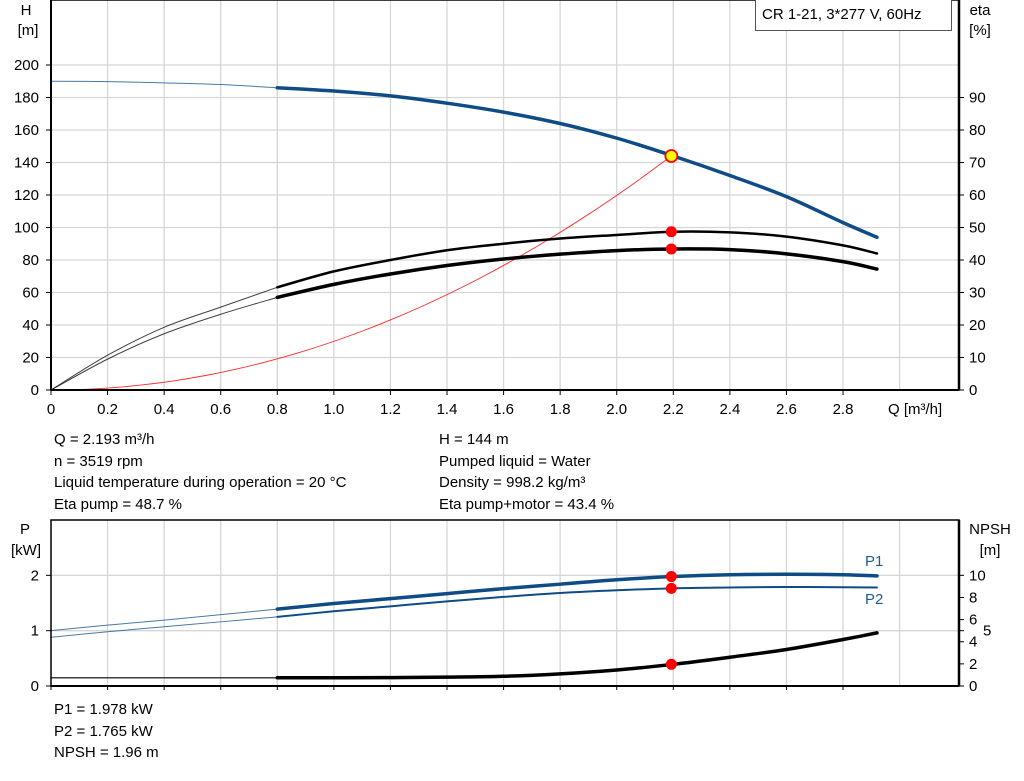 The width and height of the screenshot is (1024, 781). What do you see at coordinates (26, 228) in the screenshot?
I see `h-tick-label: 100` at bounding box center [26, 228].